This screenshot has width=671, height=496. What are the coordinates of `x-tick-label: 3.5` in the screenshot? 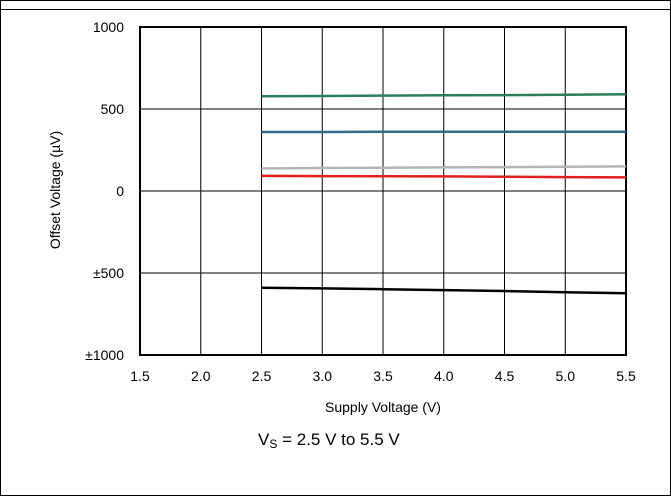 It's located at (383, 376).